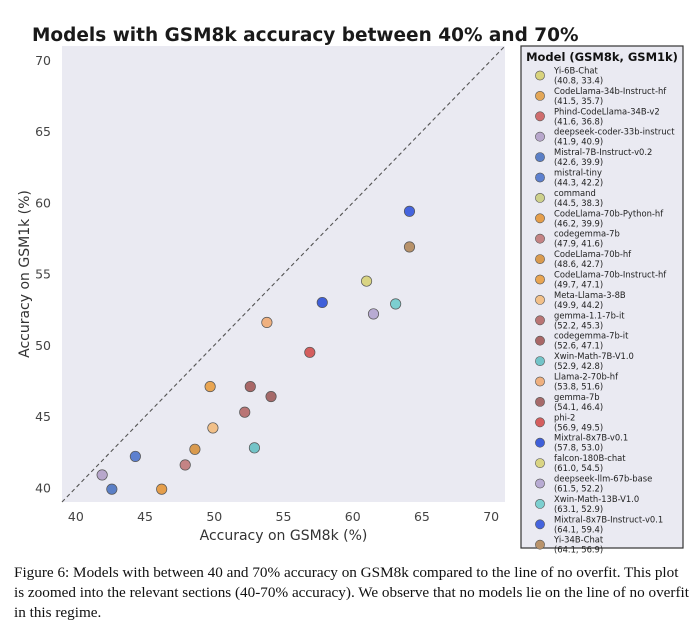 The width and height of the screenshot is (696, 632). What do you see at coordinates (76, 516) in the screenshot?
I see `x-tick-label: 40` at bounding box center [76, 516].